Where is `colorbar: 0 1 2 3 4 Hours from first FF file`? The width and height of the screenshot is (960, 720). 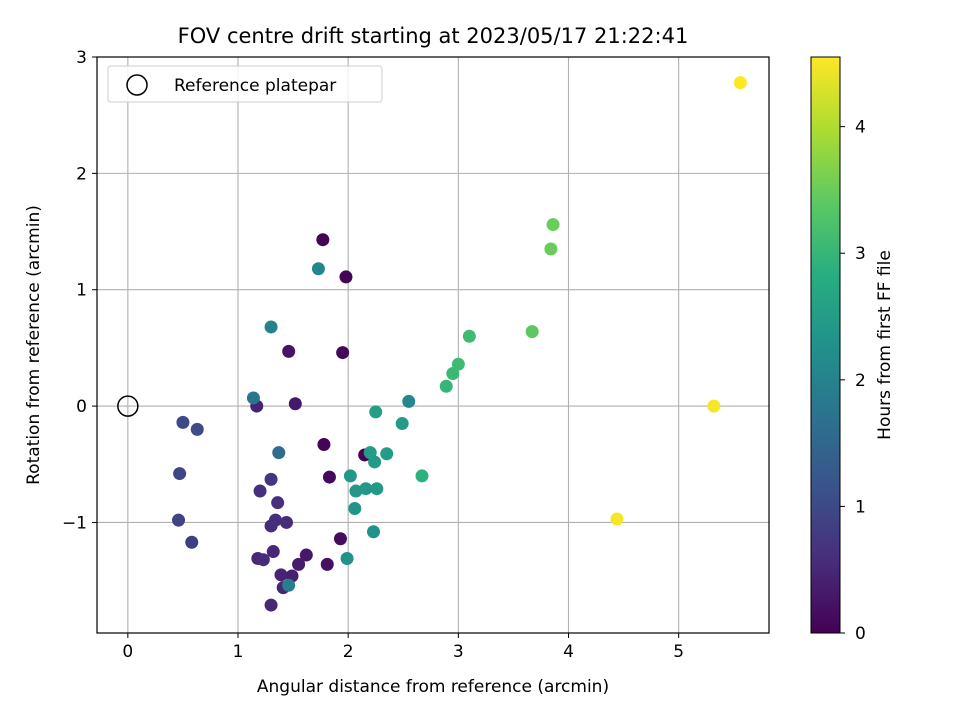
colorbar: 0 1 2 3 4 Hours from first FF file is located at coordinates (852, 350).